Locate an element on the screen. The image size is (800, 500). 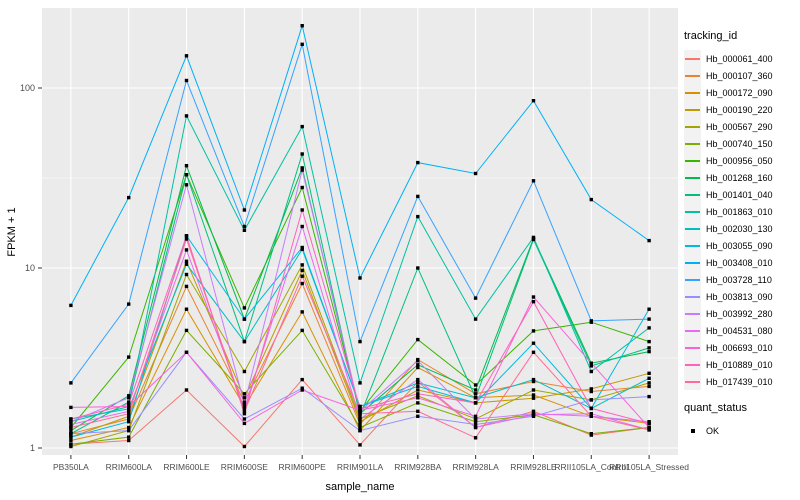
legend-item-label: Hb_000107_360 is located at coordinates (739, 75).